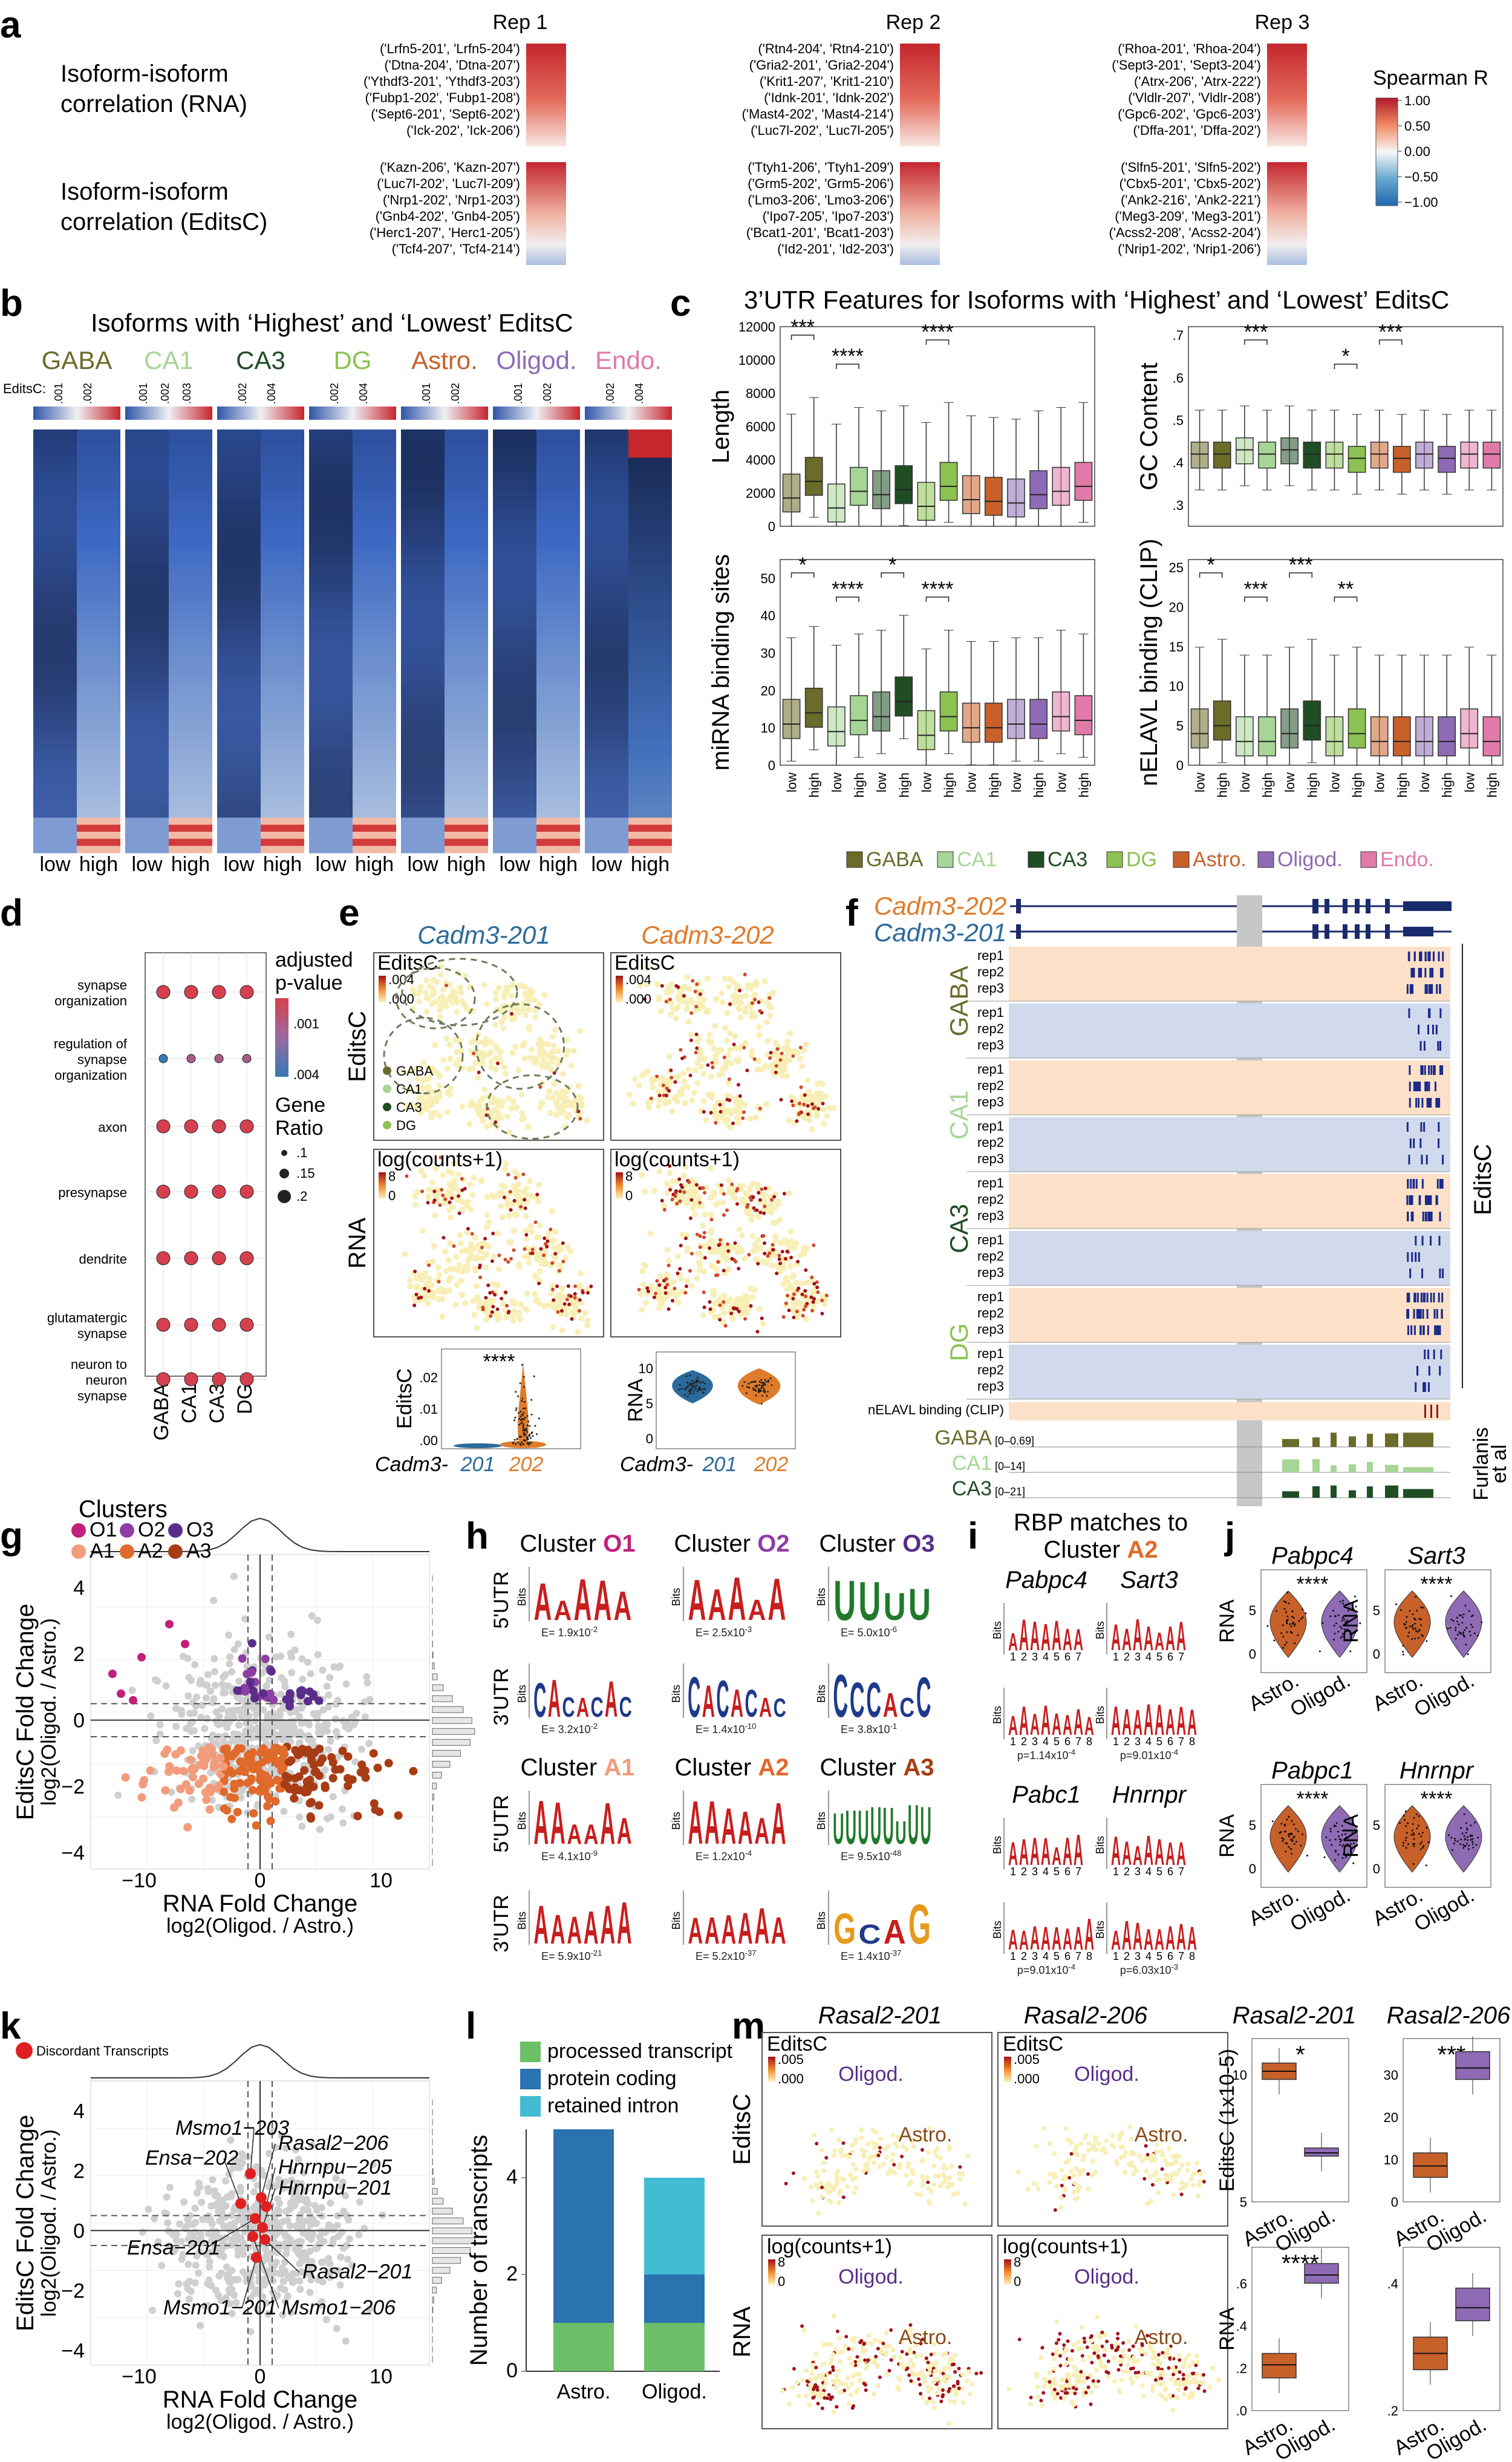 The height and width of the screenshot is (2462, 1512). What do you see at coordinates (732, 1543) in the screenshot?
I see `h-cluster-title: Cluster O2` at bounding box center [732, 1543].